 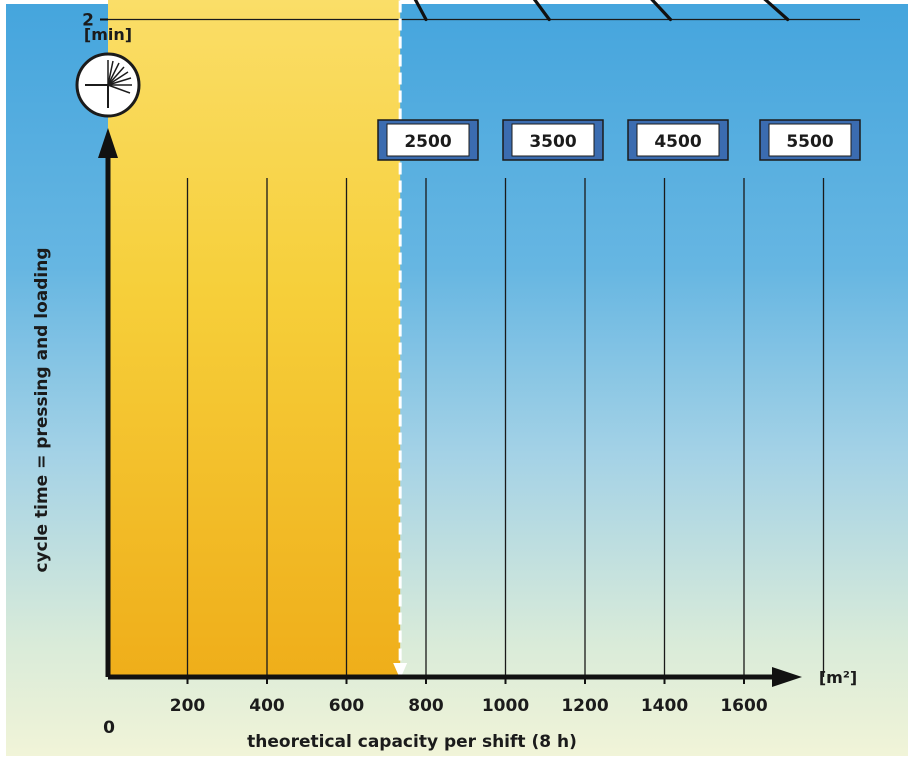 What do you see at coordinates (743, 706) in the screenshot?
I see `x-tick-label: 1600` at bounding box center [743, 706].